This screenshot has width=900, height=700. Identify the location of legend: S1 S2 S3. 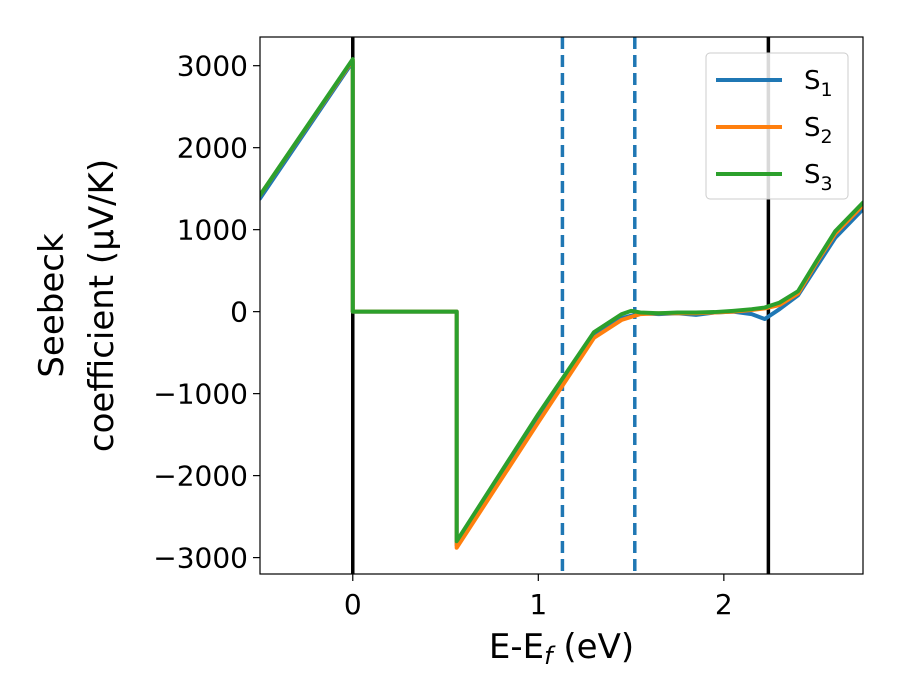
(777, 126).